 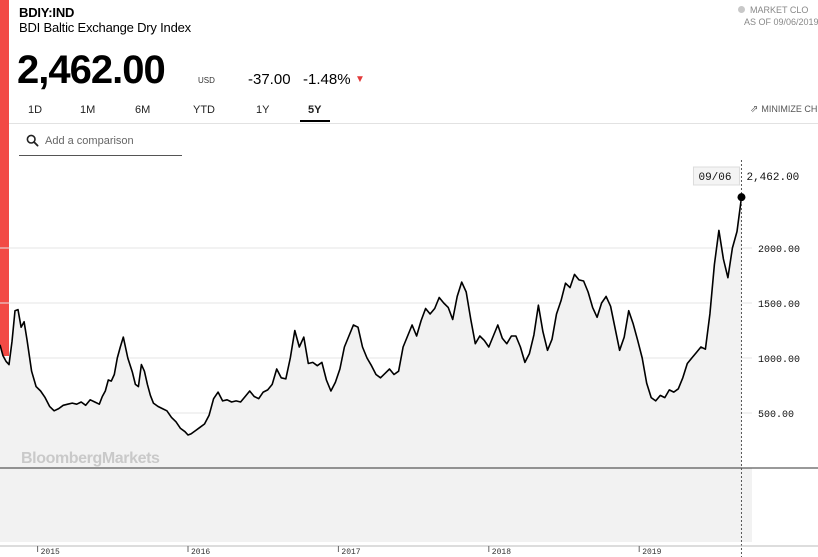 I want to click on range-tab-1m: 1M, so click(x=88, y=110).